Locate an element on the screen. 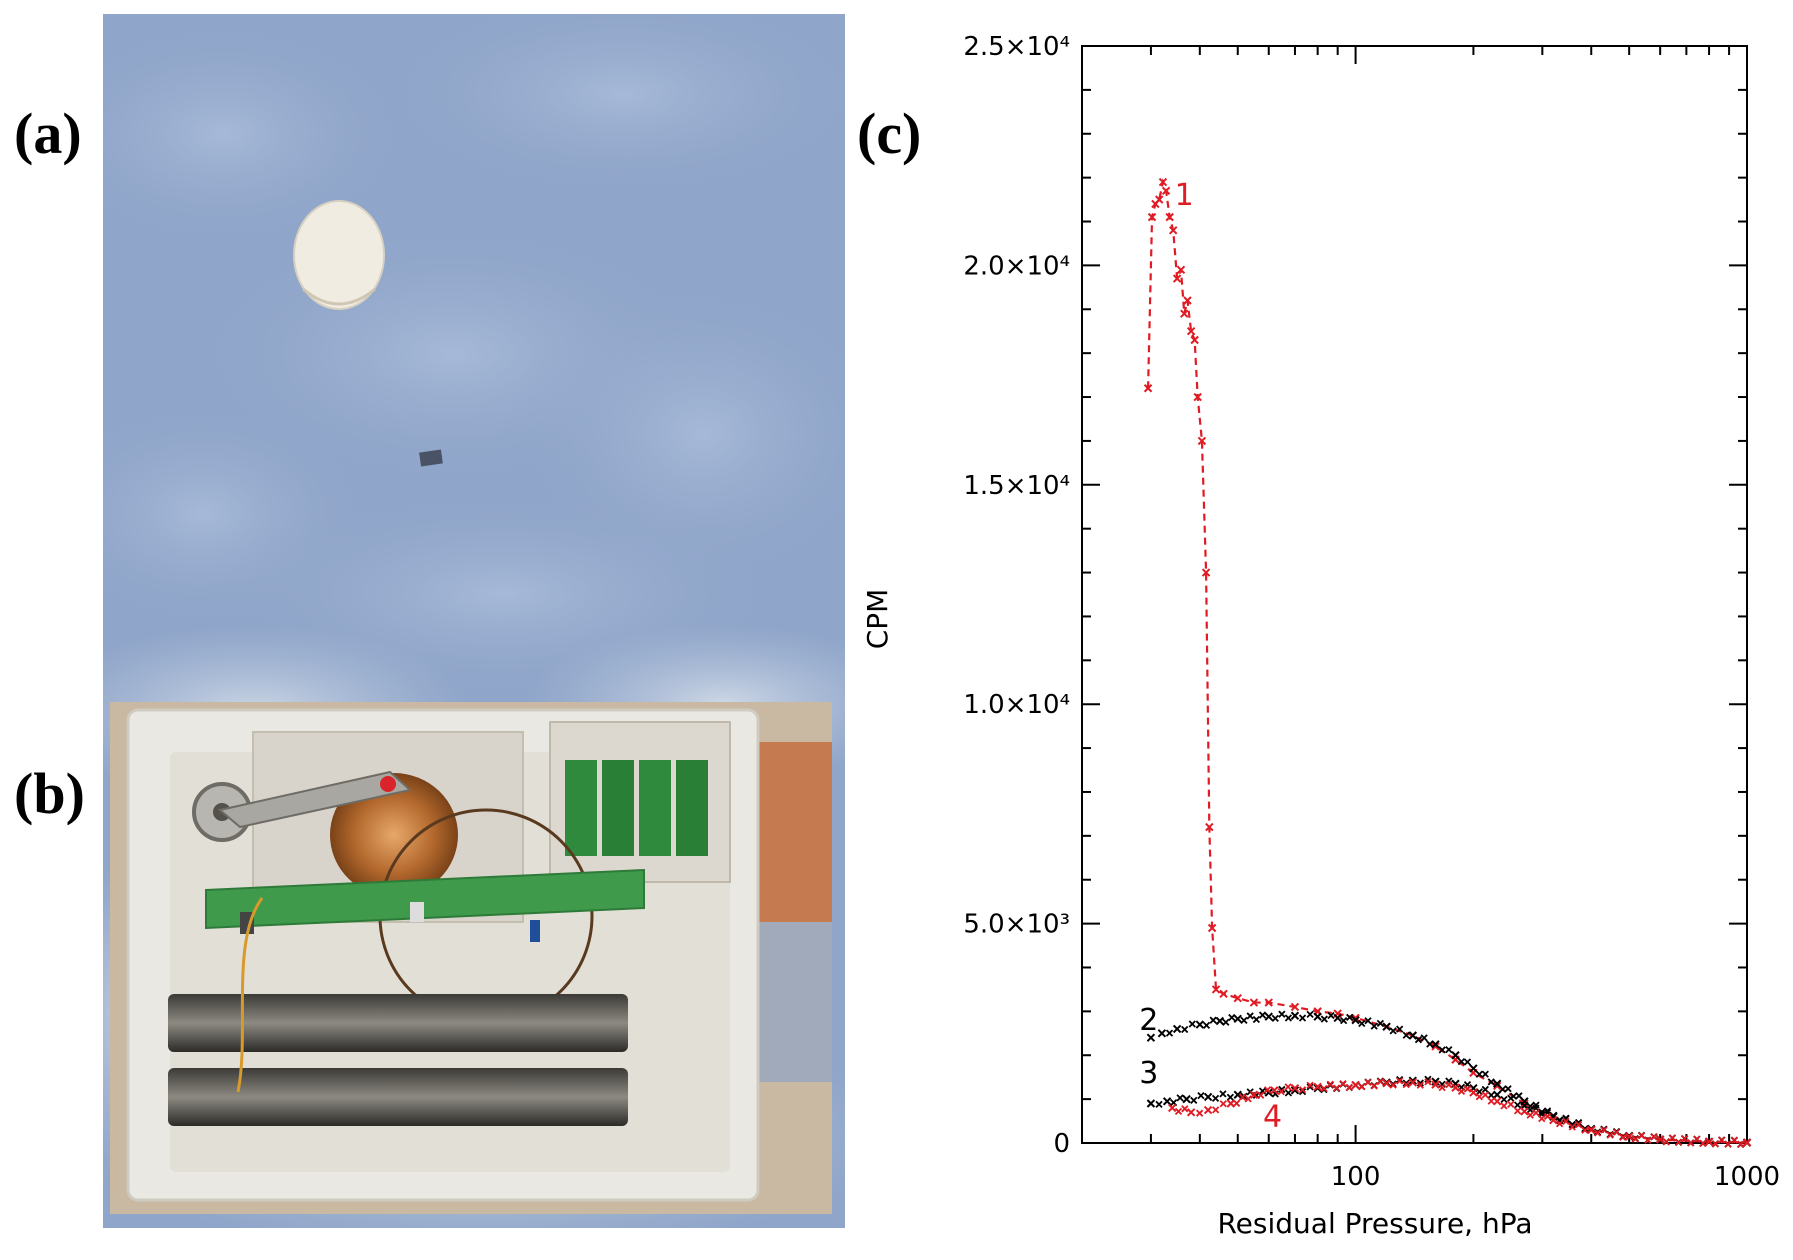  x-tick-label: 100 is located at coordinates (1356, 1177).